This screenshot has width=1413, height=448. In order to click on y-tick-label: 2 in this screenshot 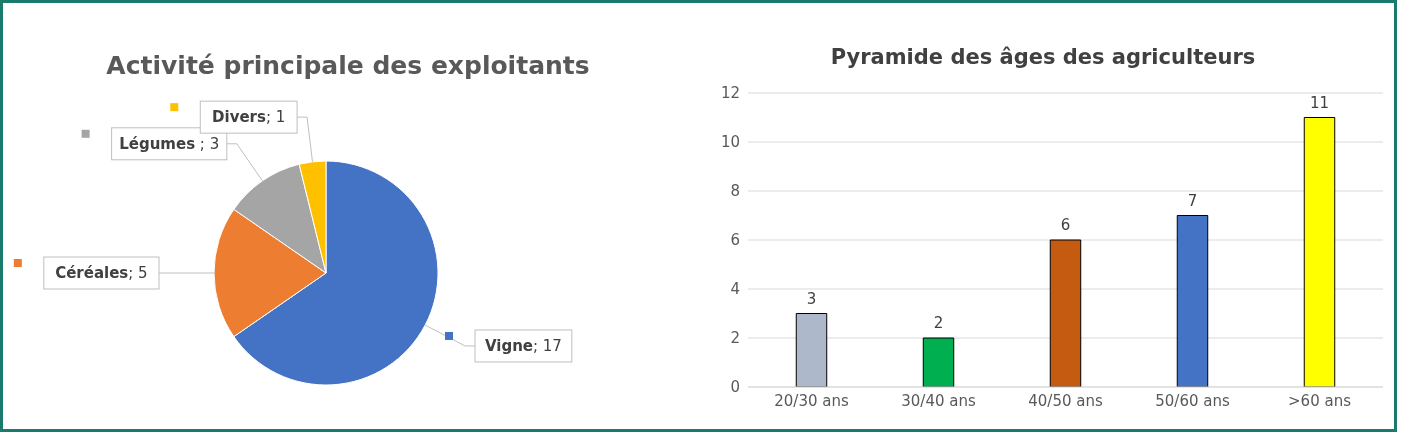, I will do `click(735, 338)`.